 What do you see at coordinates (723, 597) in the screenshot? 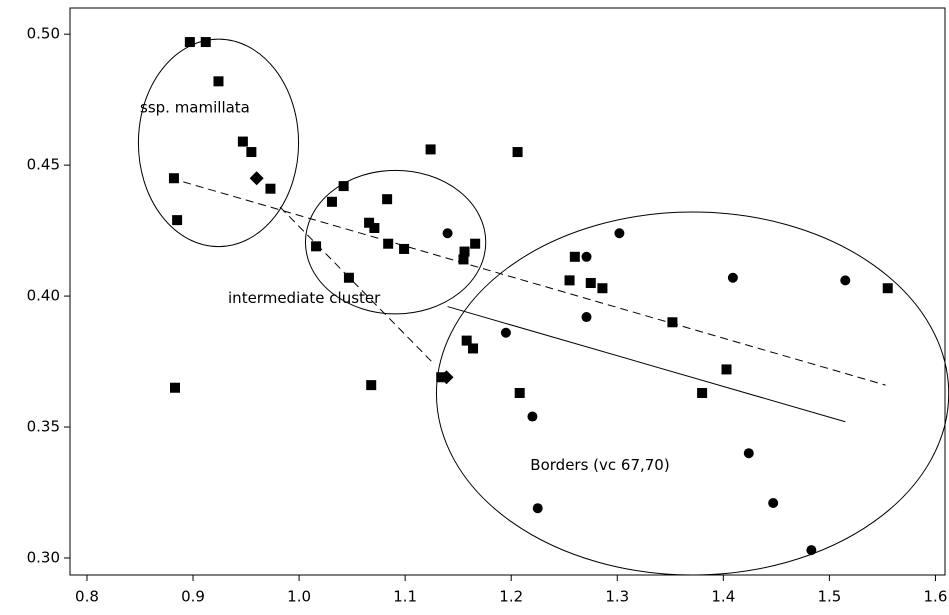
I see `x-tick-label: 1.4` at bounding box center [723, 597].